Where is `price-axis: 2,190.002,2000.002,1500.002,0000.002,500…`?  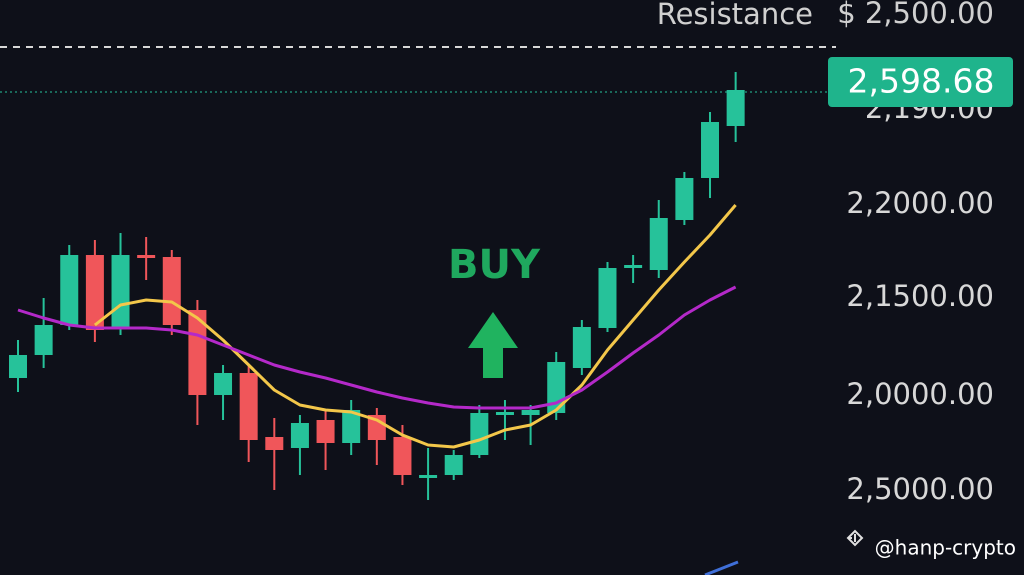
price-axis: 2,190.002,2000.002,1500.002,0000.002,500… is located at coordinates (920, 298).